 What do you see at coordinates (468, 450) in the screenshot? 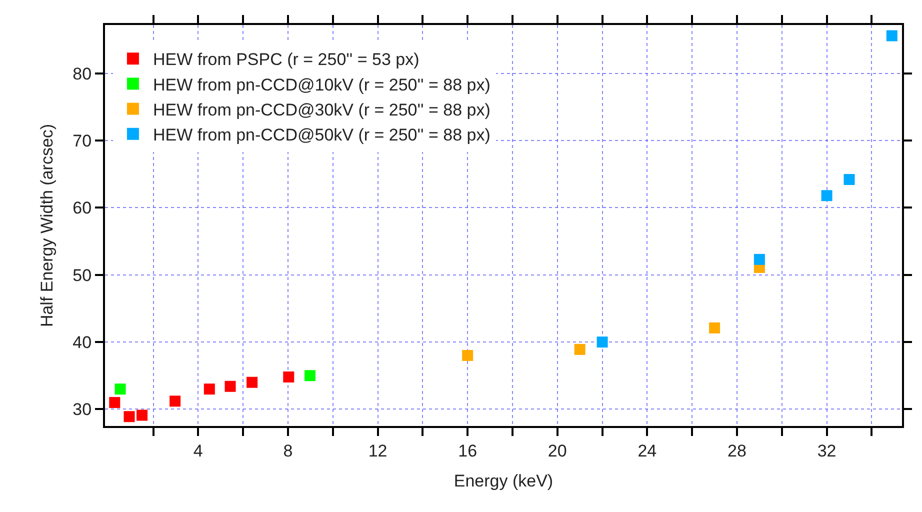
I see `x-tick-label: 16` at bounding box center [468, 450].